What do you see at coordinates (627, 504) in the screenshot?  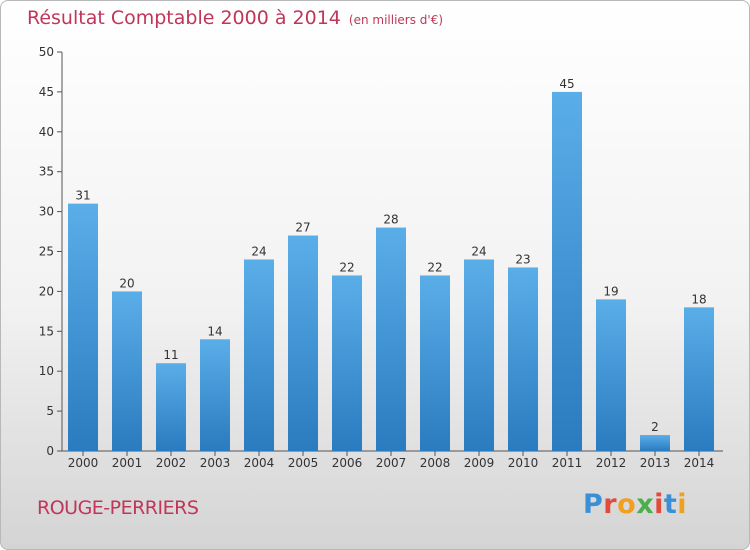 I see `logo-letter: o` at bounding box center [627, 504].